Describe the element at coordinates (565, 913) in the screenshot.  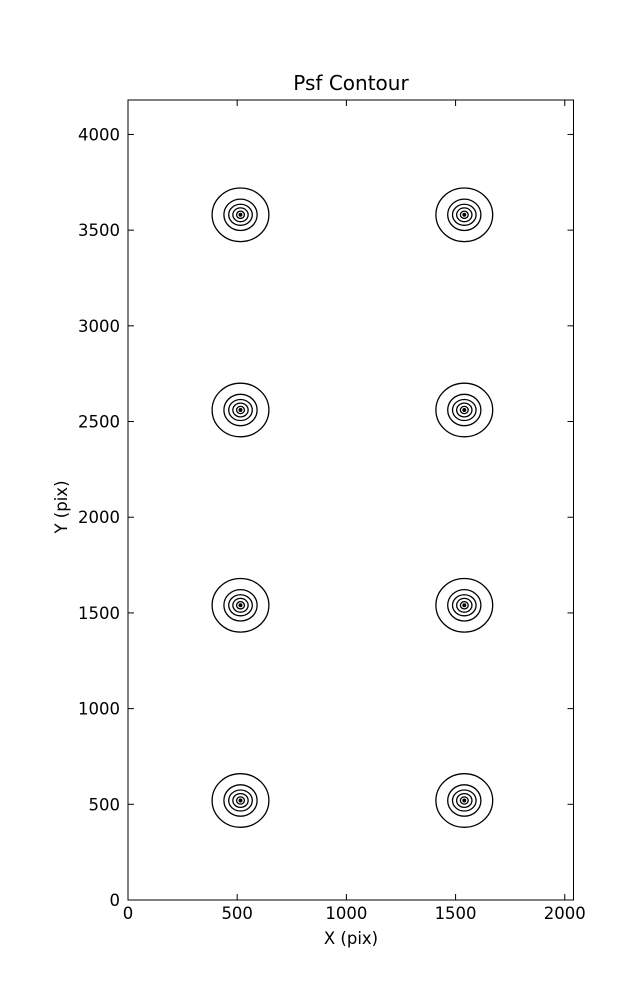
I see `x-tick-label: 2000` at that location.